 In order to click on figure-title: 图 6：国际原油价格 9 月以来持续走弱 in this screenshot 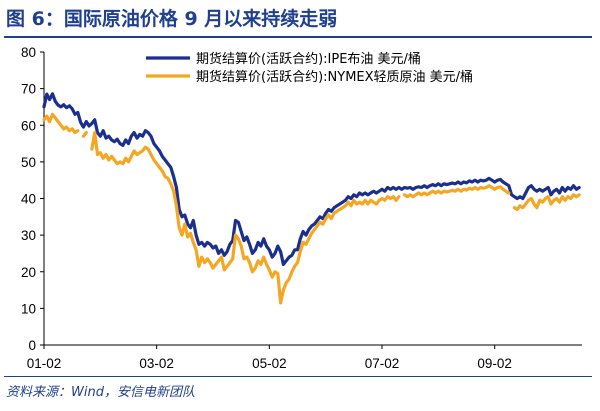, I will do `click(172, 19)`.